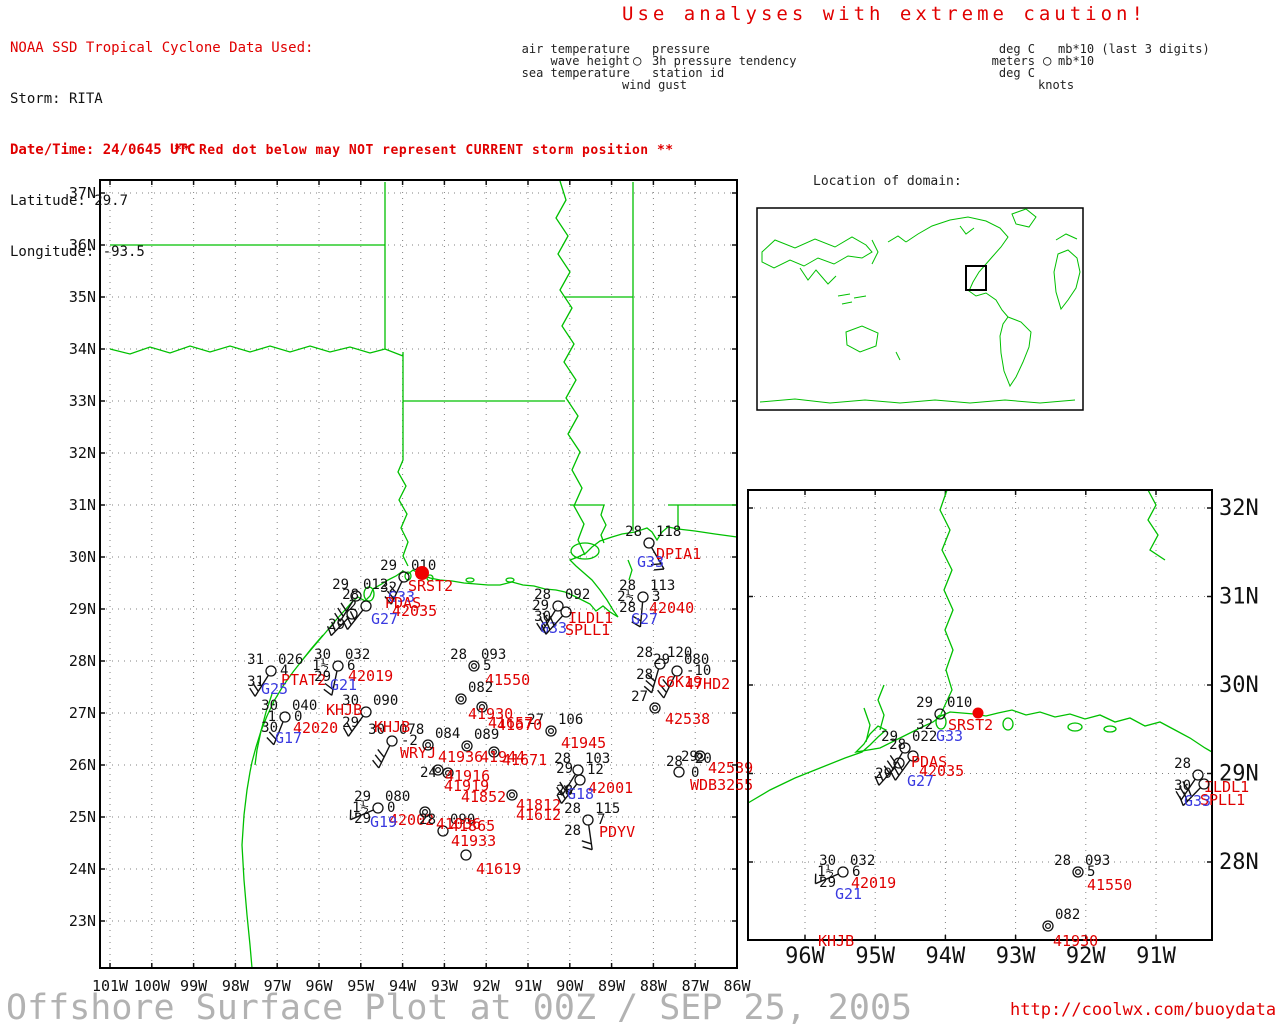 The image size is (1280, 1028). What do you see at coordinates (162, 48) in the screenshot?
I see `header-source-line: NOAA SSD Tropical Cyclone Data Used:` at bounding box center [162, 48].